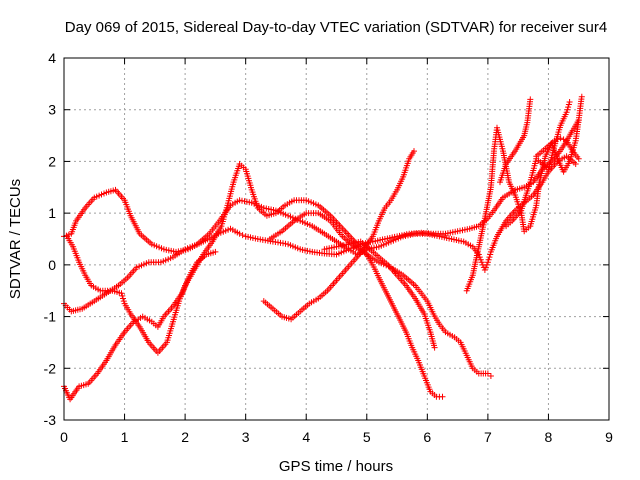 Image resolution: width=640 pixels, height=480 pixels. Describe the element at coordinates (488, 437) in the screenshot. I see `x-tick-label: 7` at that location.